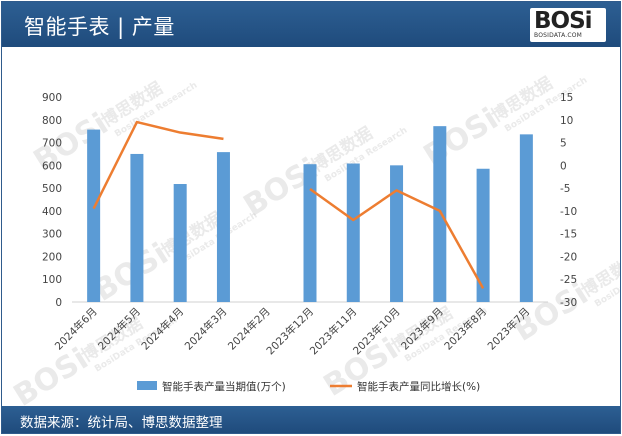  Describe the element at coordinates (568, 257) in the screenshot. I see `right-axis-tick: -20` at that location.